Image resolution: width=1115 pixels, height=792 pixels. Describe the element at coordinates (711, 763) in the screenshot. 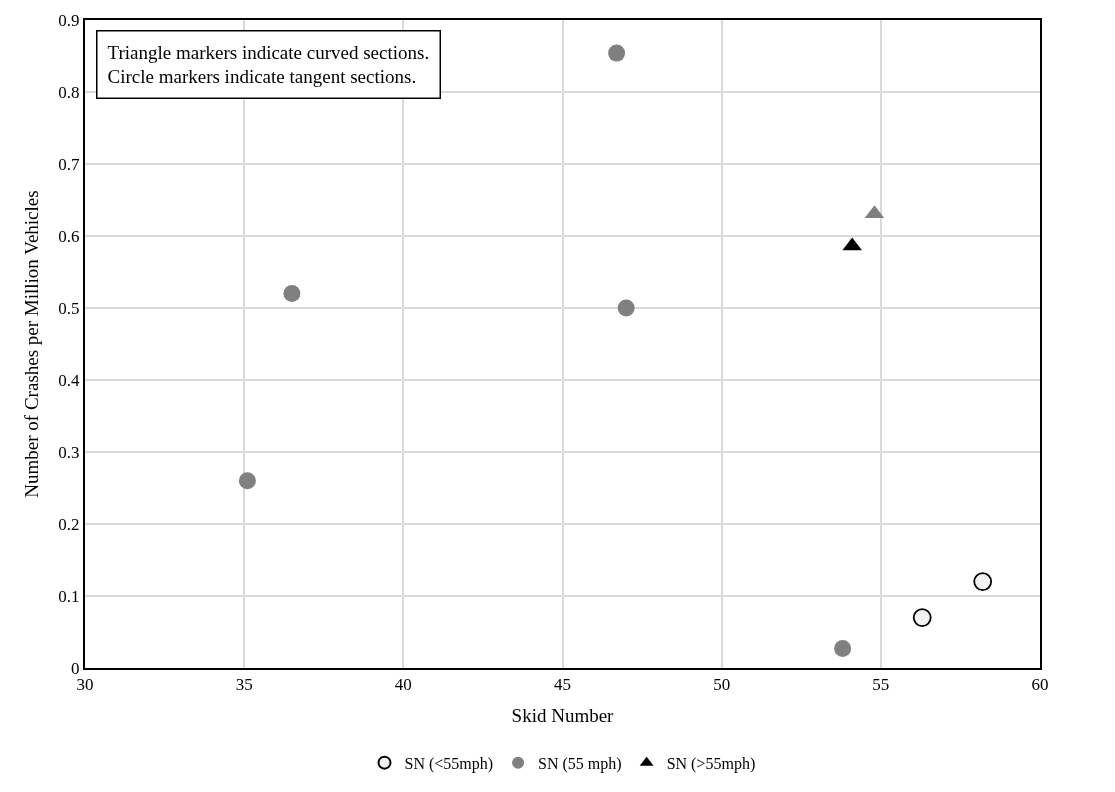

I see `legend-label: SN (>55mph)` at that location.